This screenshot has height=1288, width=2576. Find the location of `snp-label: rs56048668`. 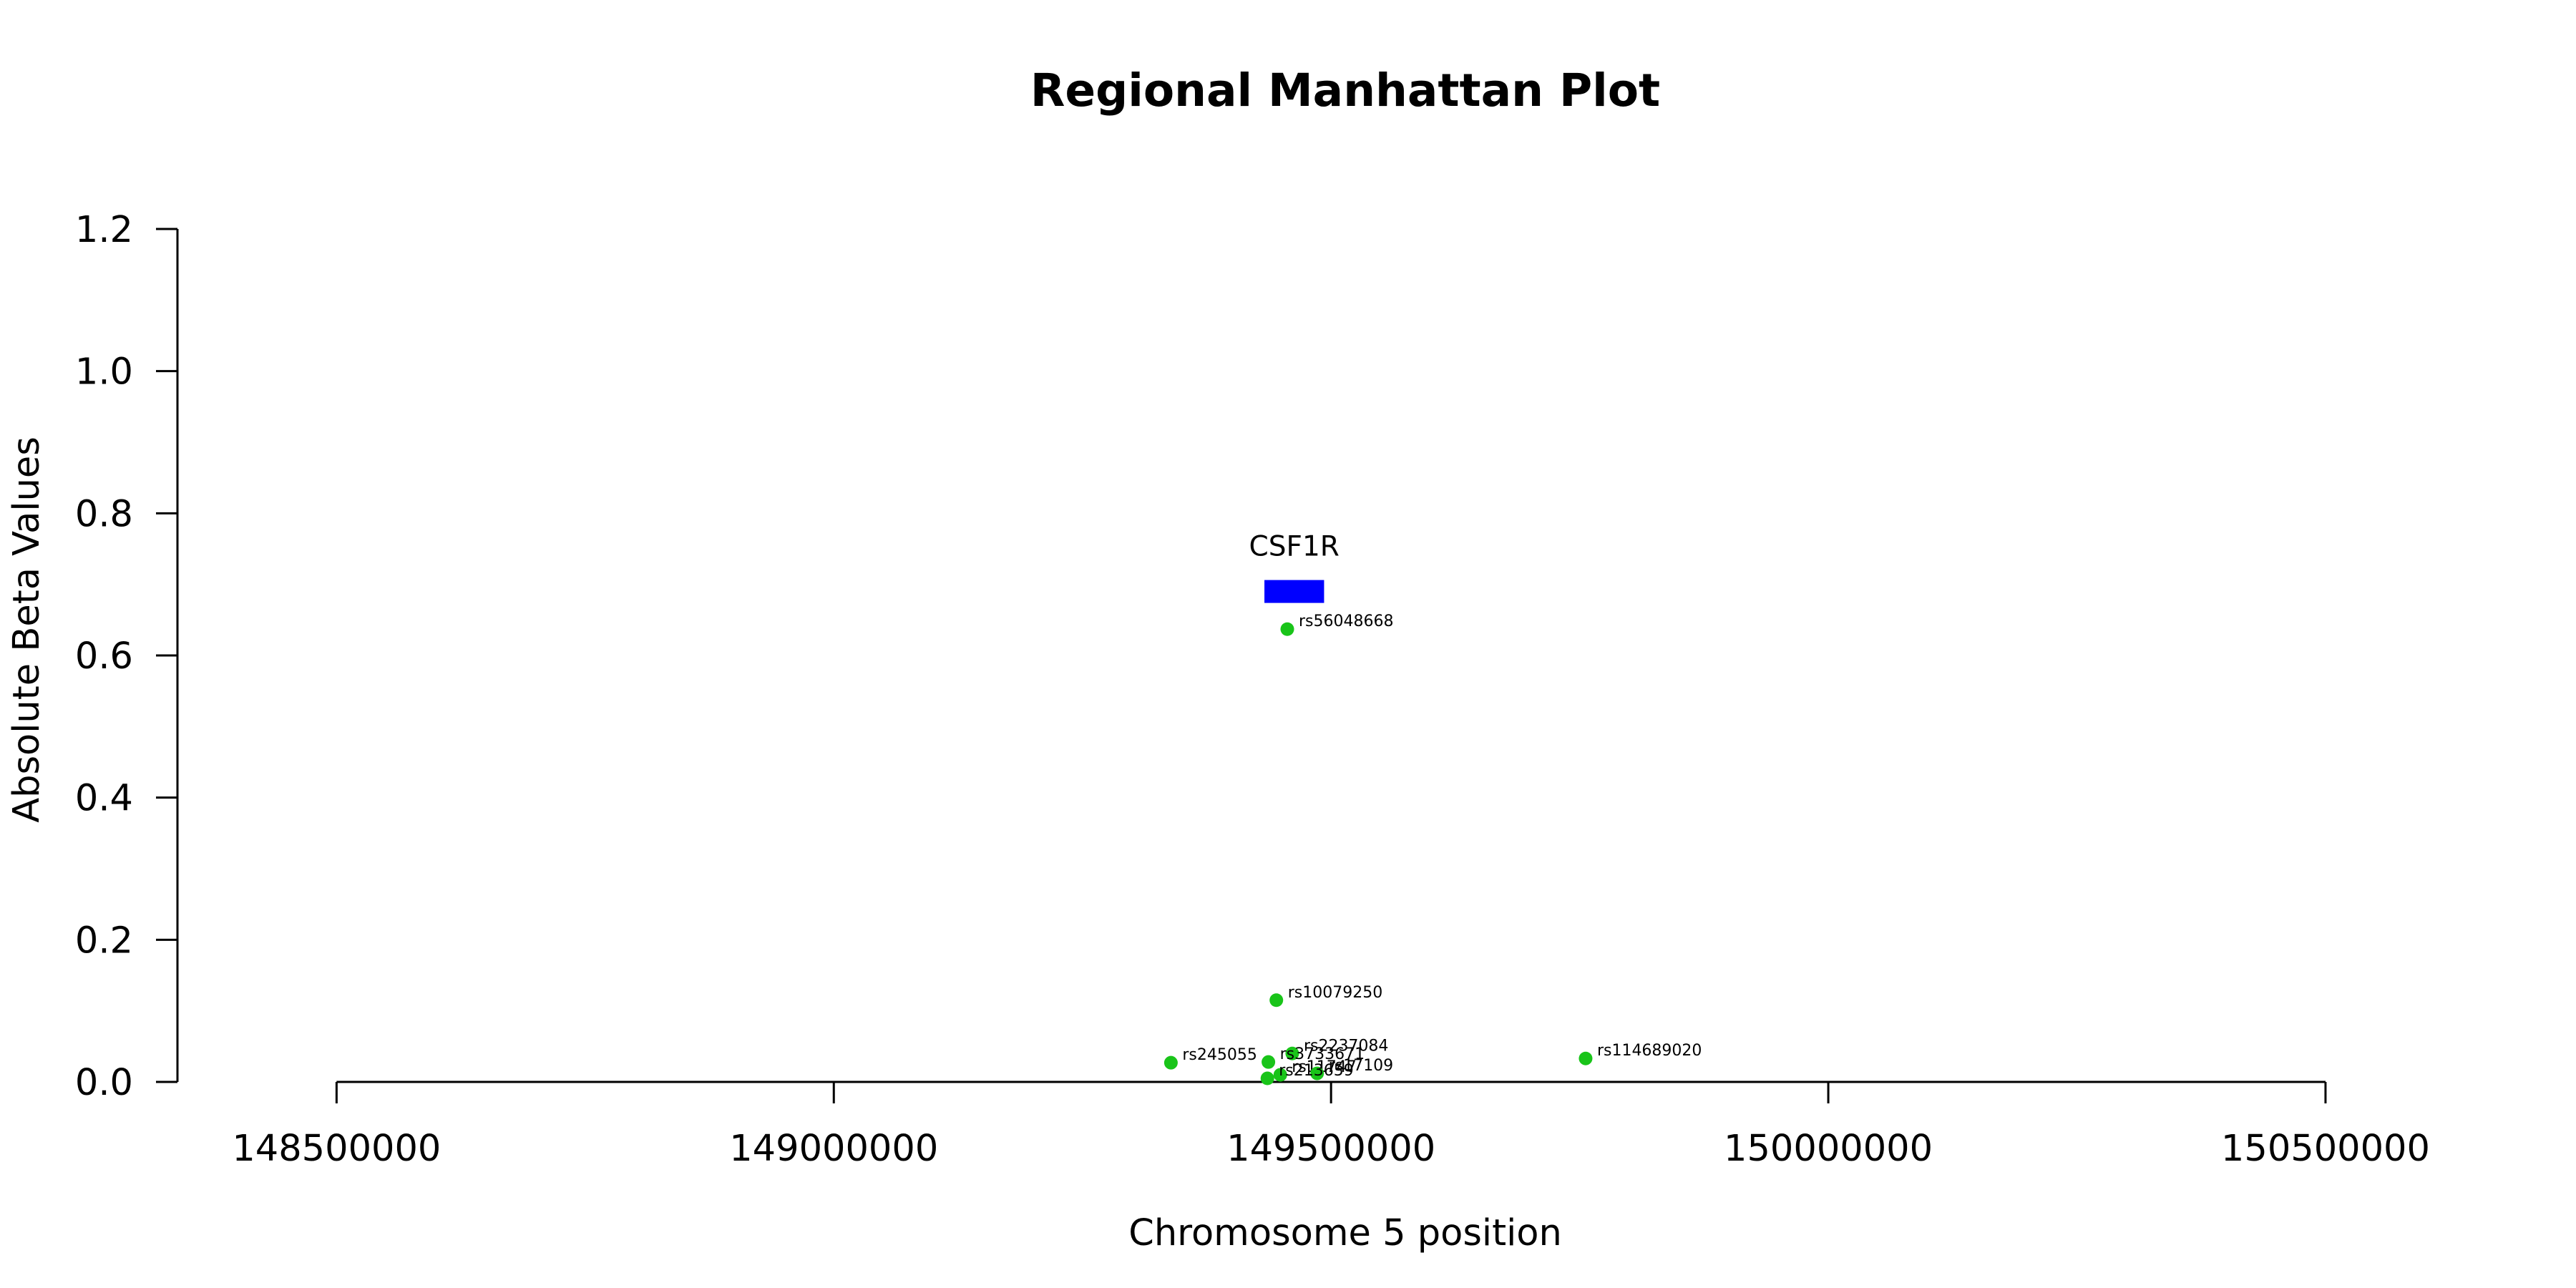

snp-label: rs56048668 is located at coordinates (1346, 621).